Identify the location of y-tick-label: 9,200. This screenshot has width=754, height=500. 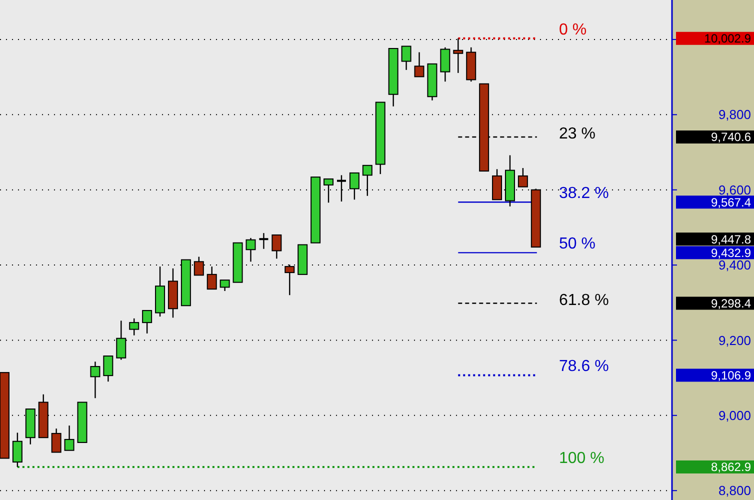
(734, 340).